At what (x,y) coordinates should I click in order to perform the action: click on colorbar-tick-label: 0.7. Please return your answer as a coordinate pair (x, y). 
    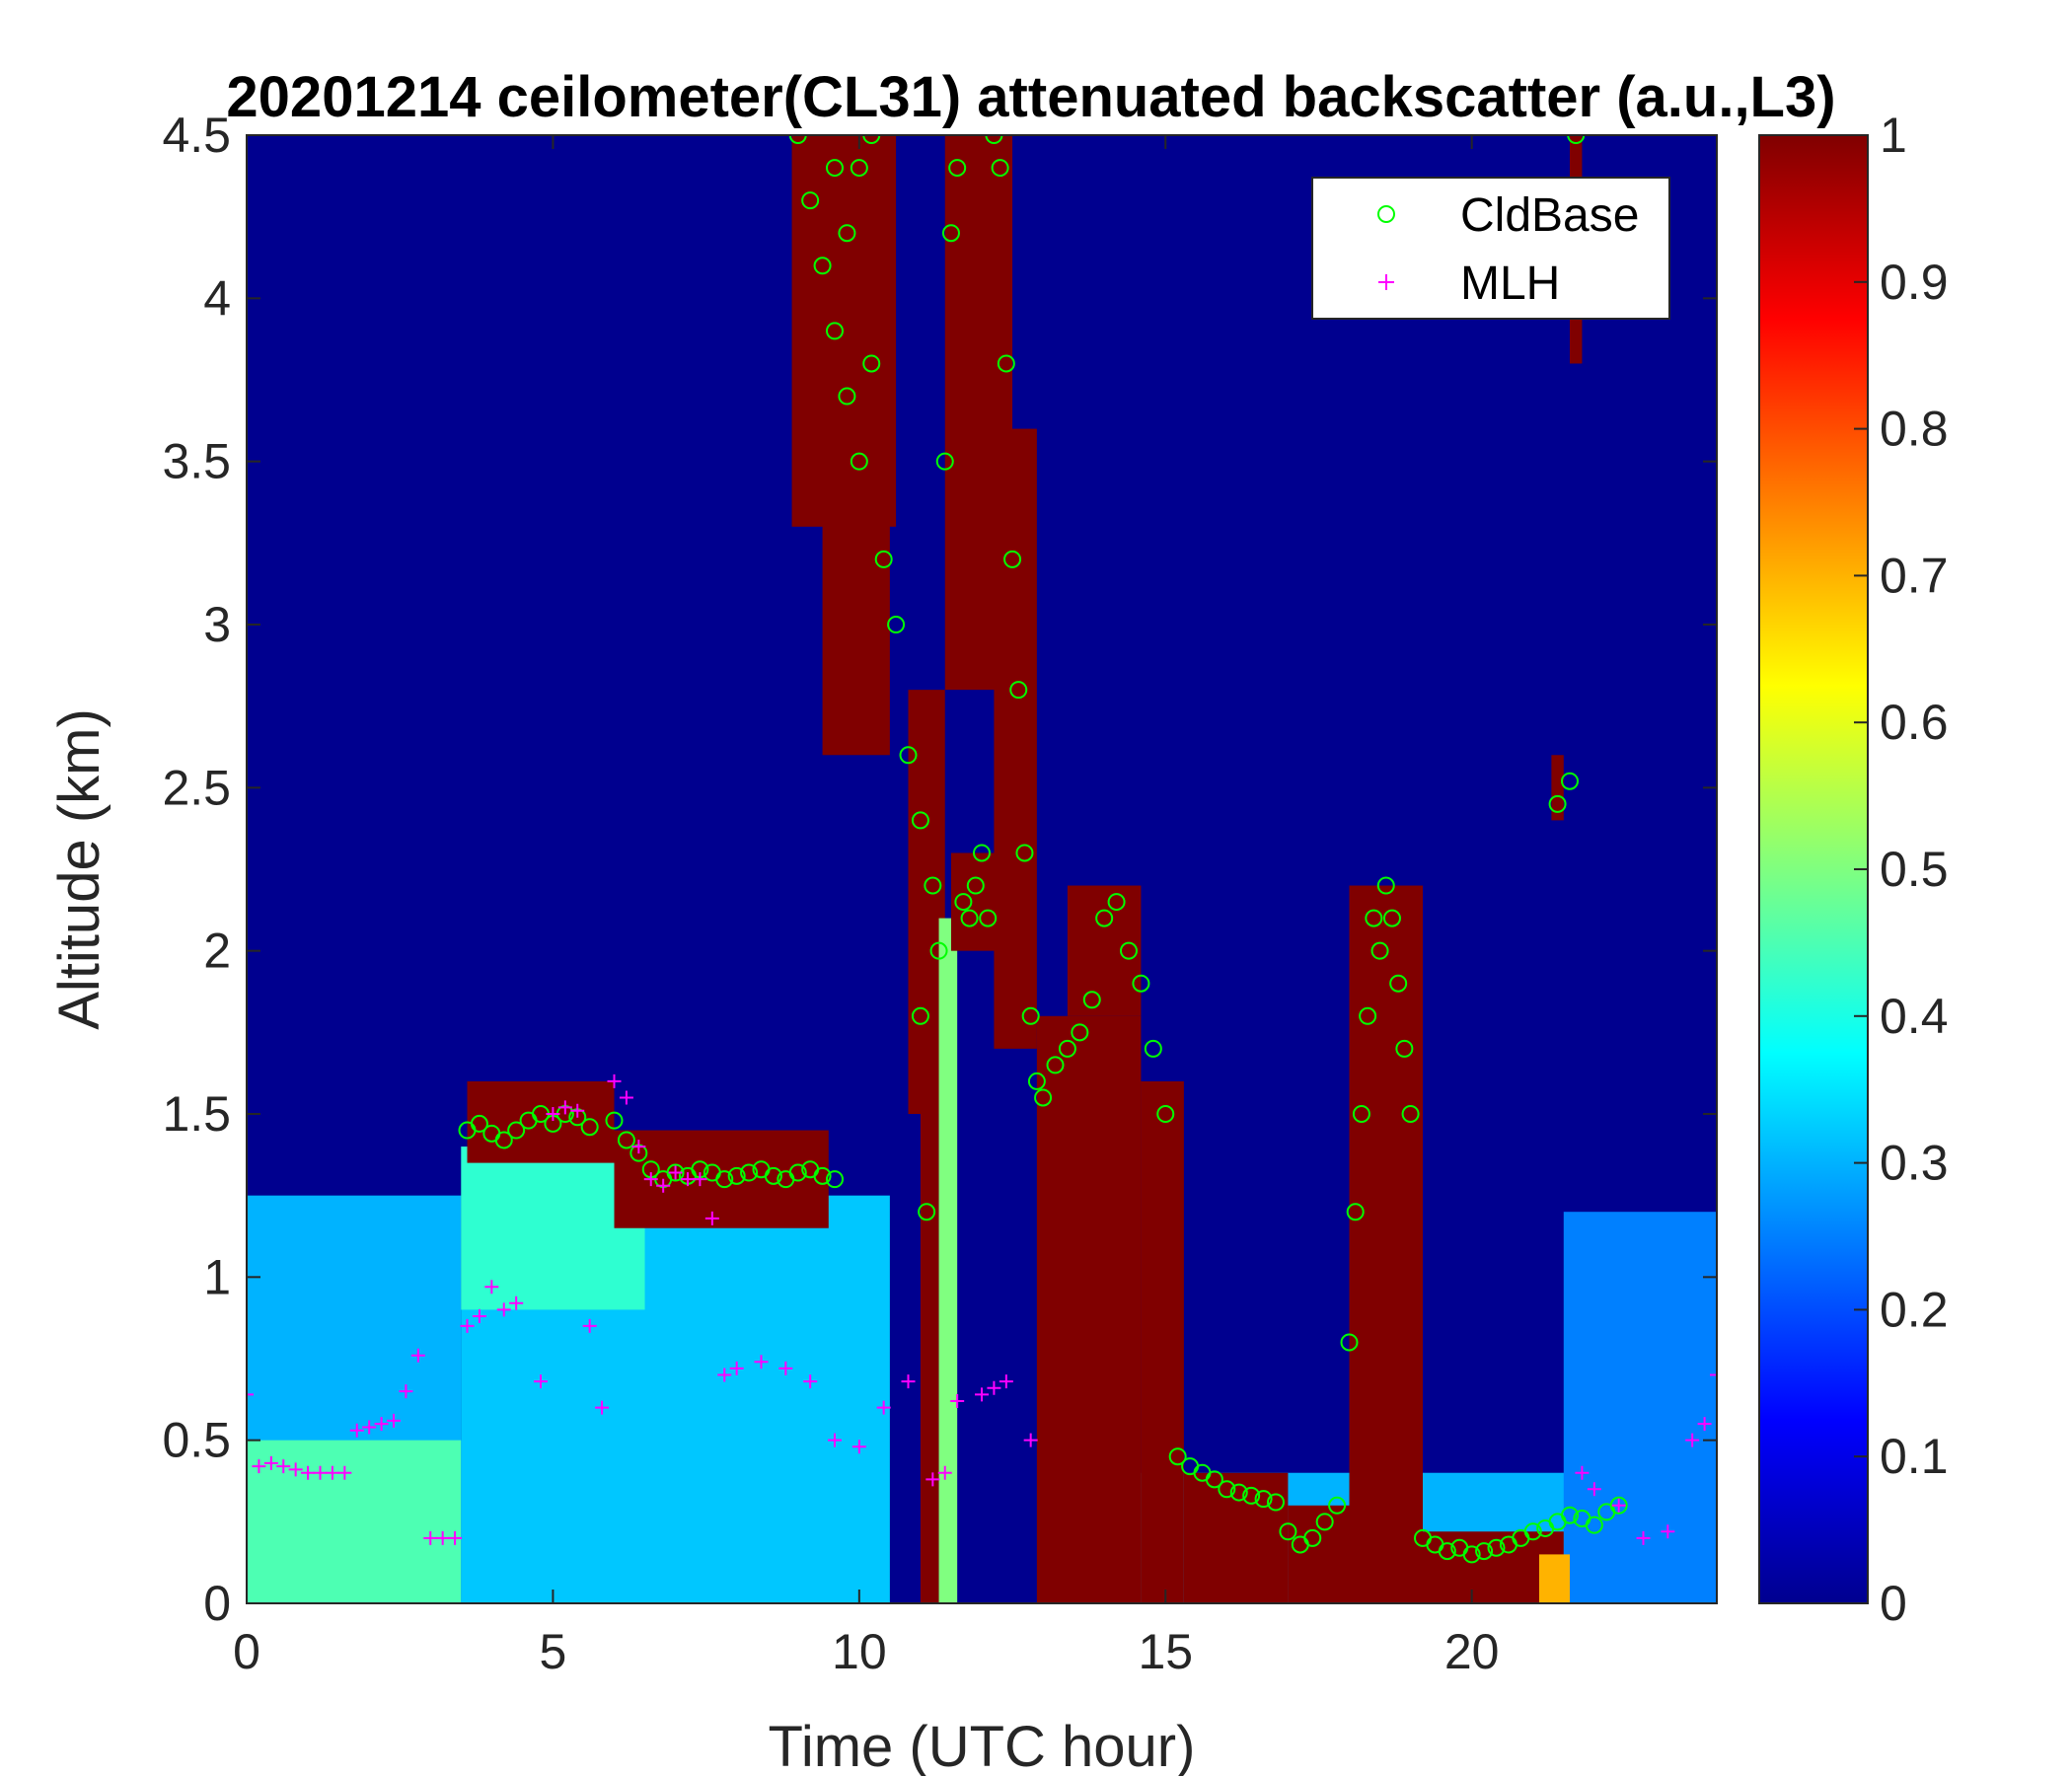
    Looking at the image, I should click on (1914, 576).